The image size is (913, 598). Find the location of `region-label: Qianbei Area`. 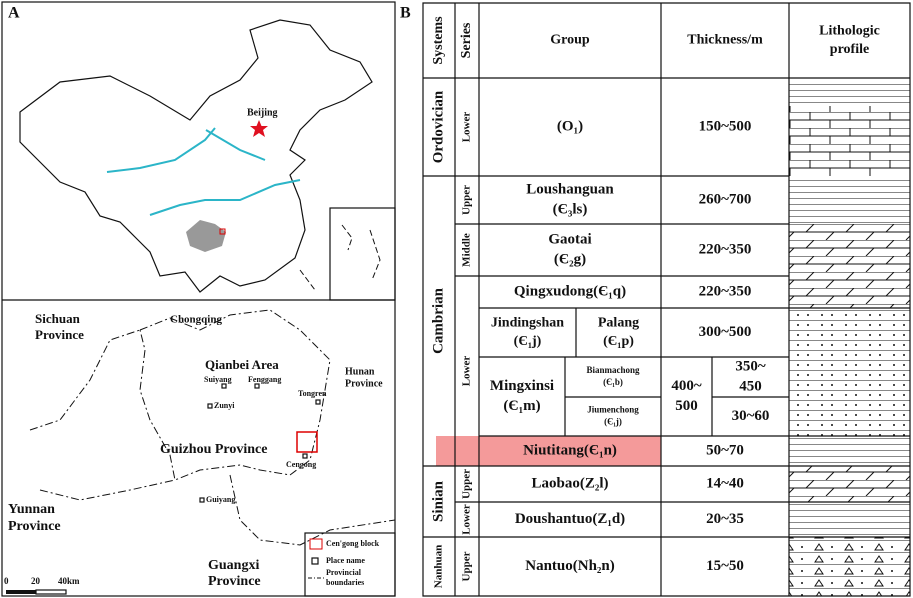

region-label: Qianbei Area is located at coordinates (242, 364).